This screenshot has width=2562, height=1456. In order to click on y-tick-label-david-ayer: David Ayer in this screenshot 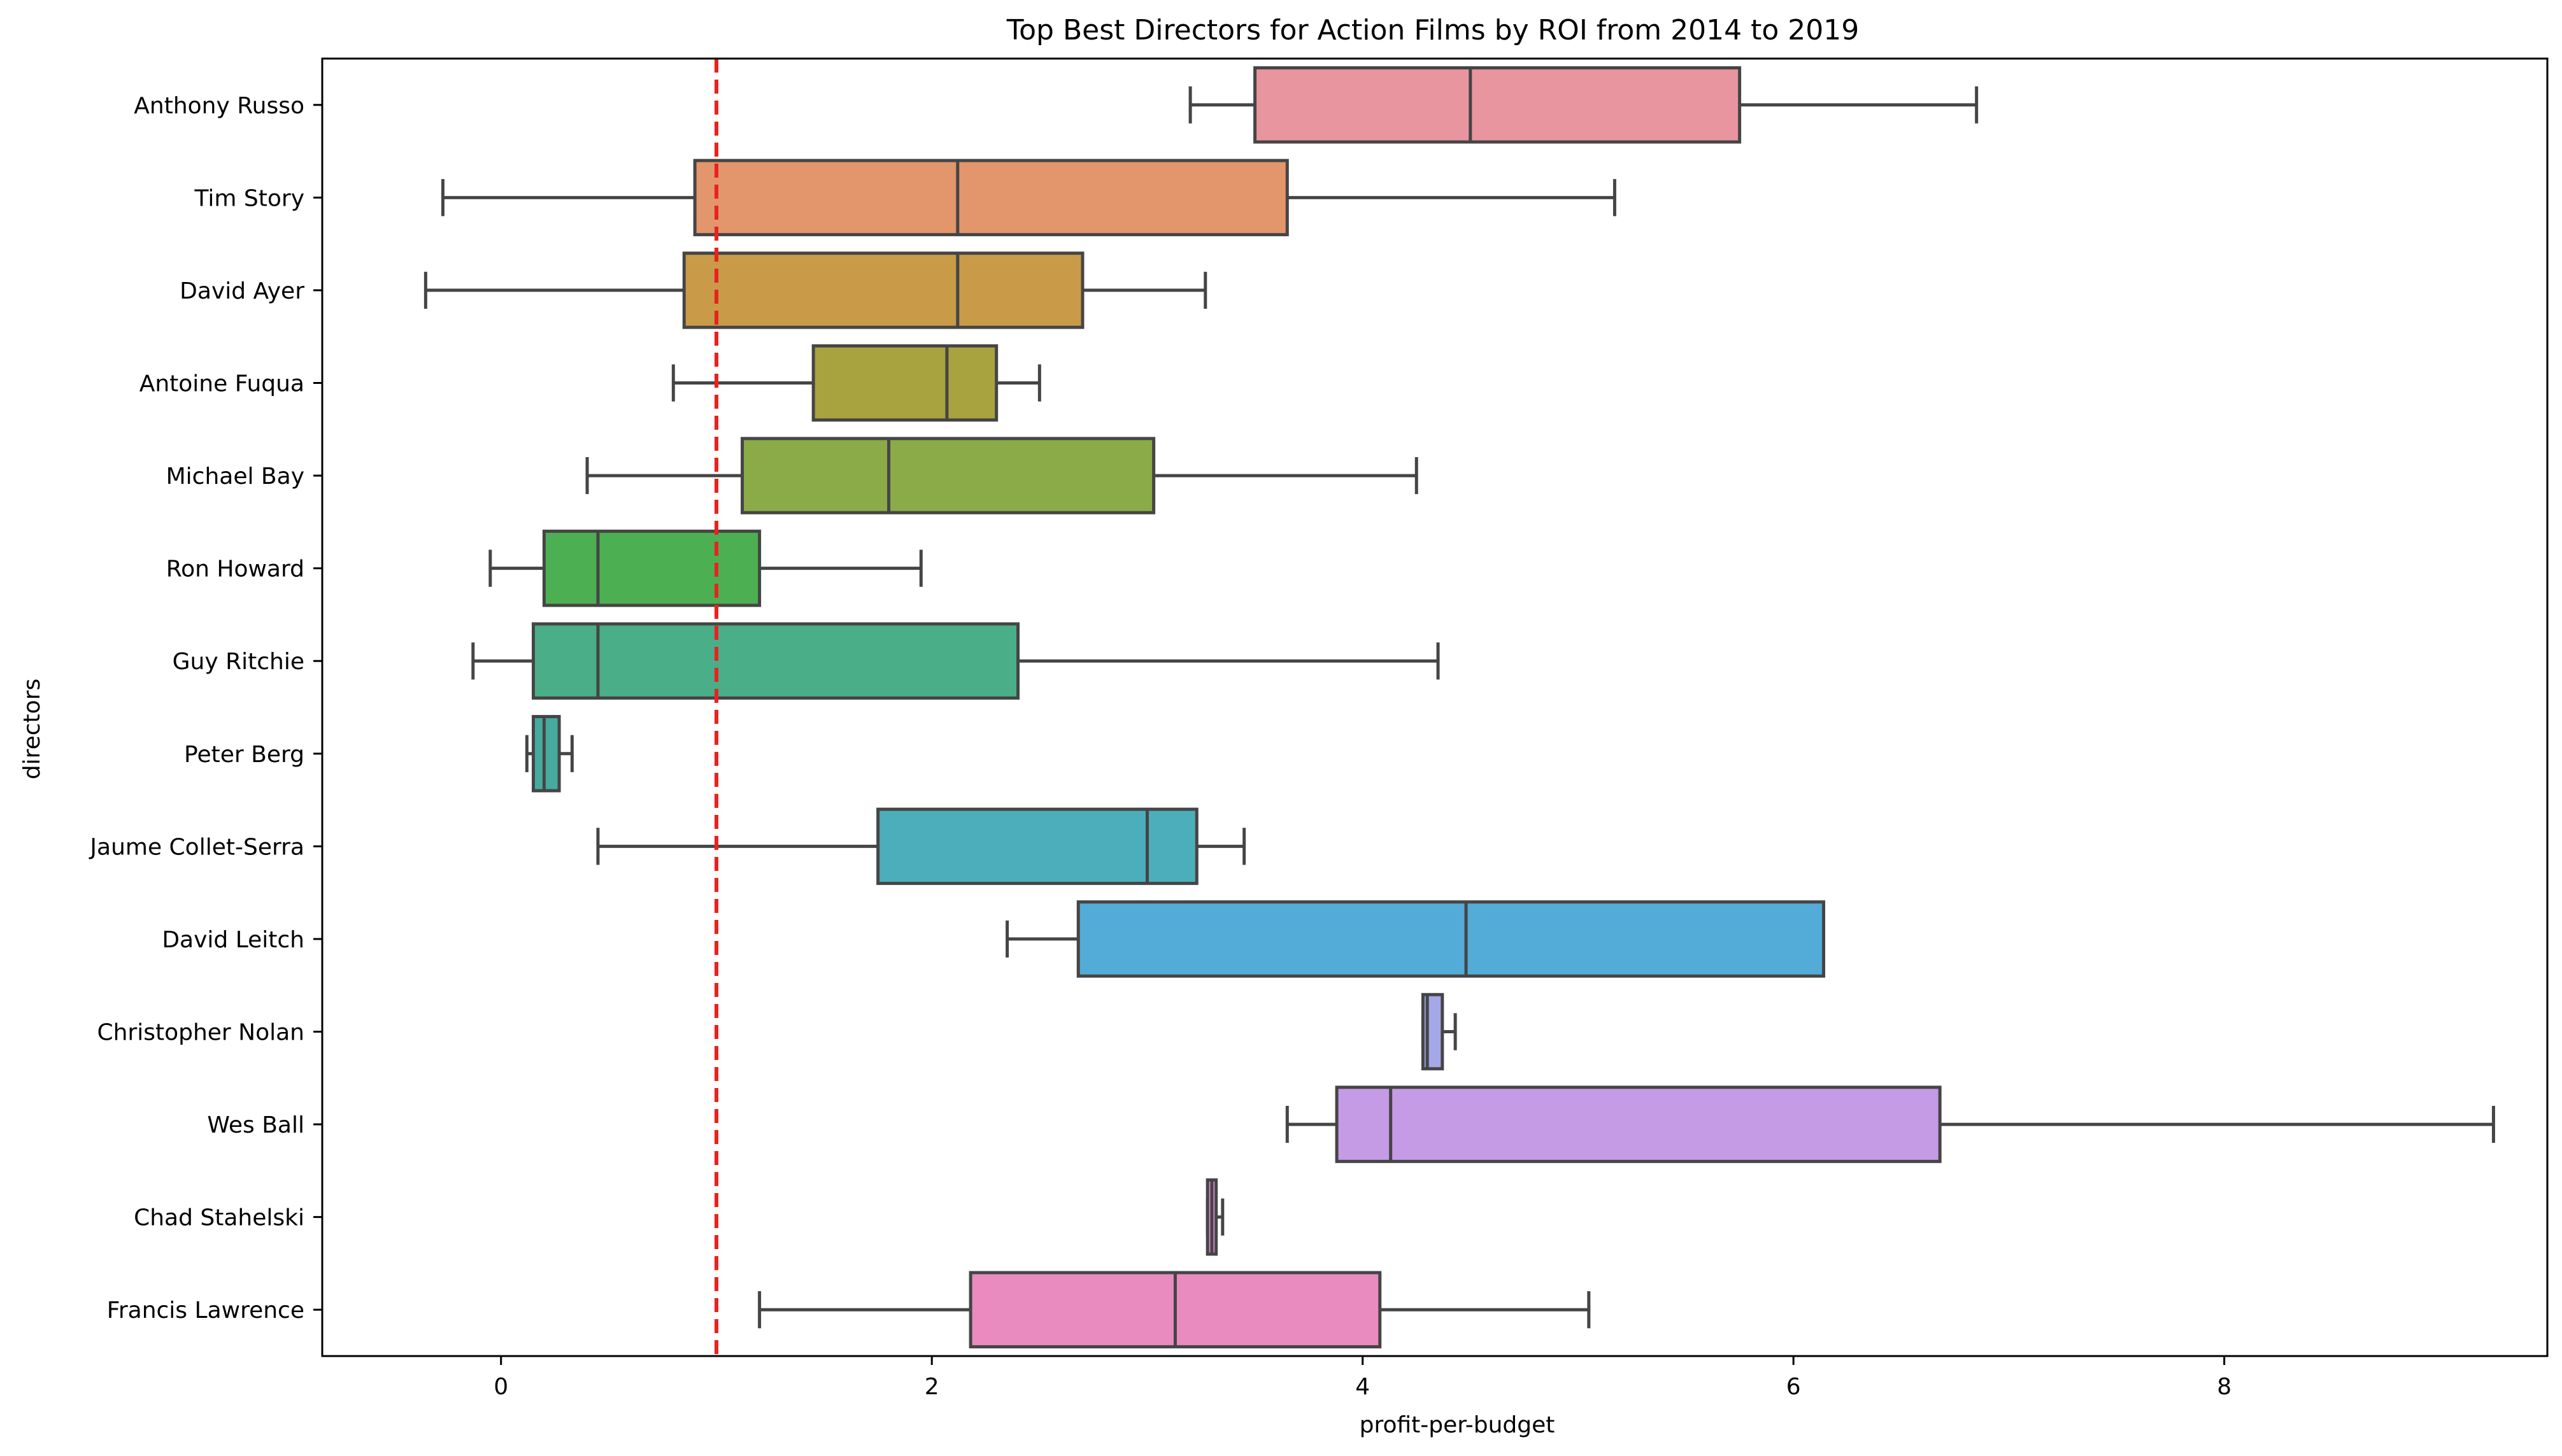, I will do `click(242, 291)`.